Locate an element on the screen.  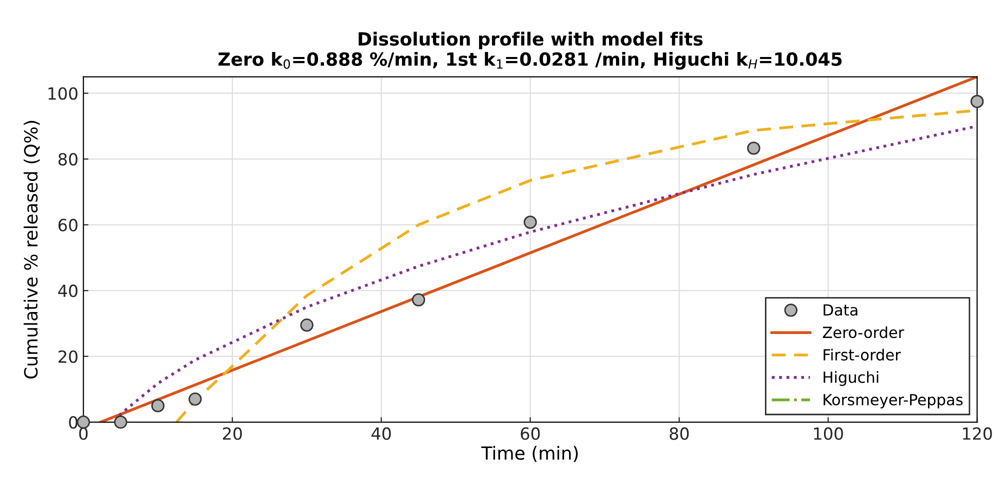
legend-label: Data is located at coordinates (841, 310).